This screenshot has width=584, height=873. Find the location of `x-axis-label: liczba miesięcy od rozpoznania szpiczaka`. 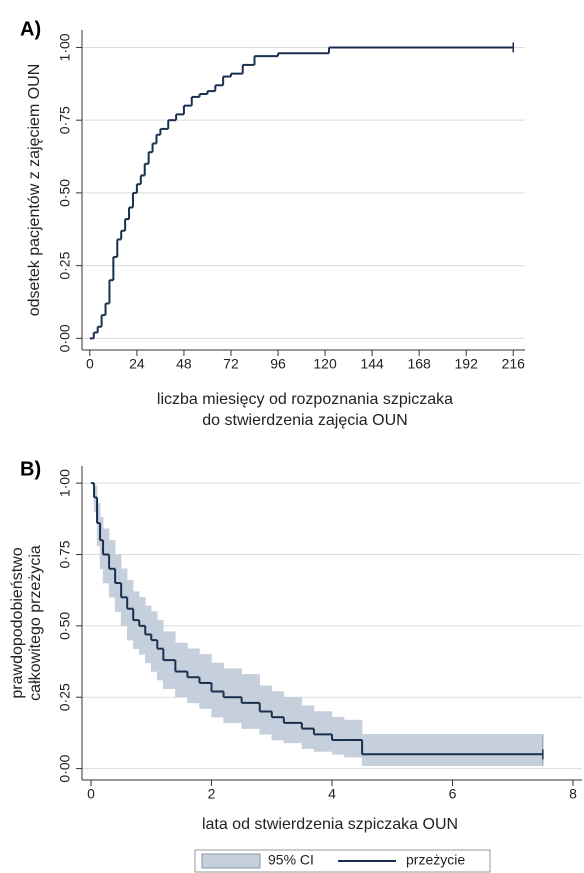

x-axis-label: liczba miesięcy od rozpoznania szpiczaka is located at coordinates (305, 399).